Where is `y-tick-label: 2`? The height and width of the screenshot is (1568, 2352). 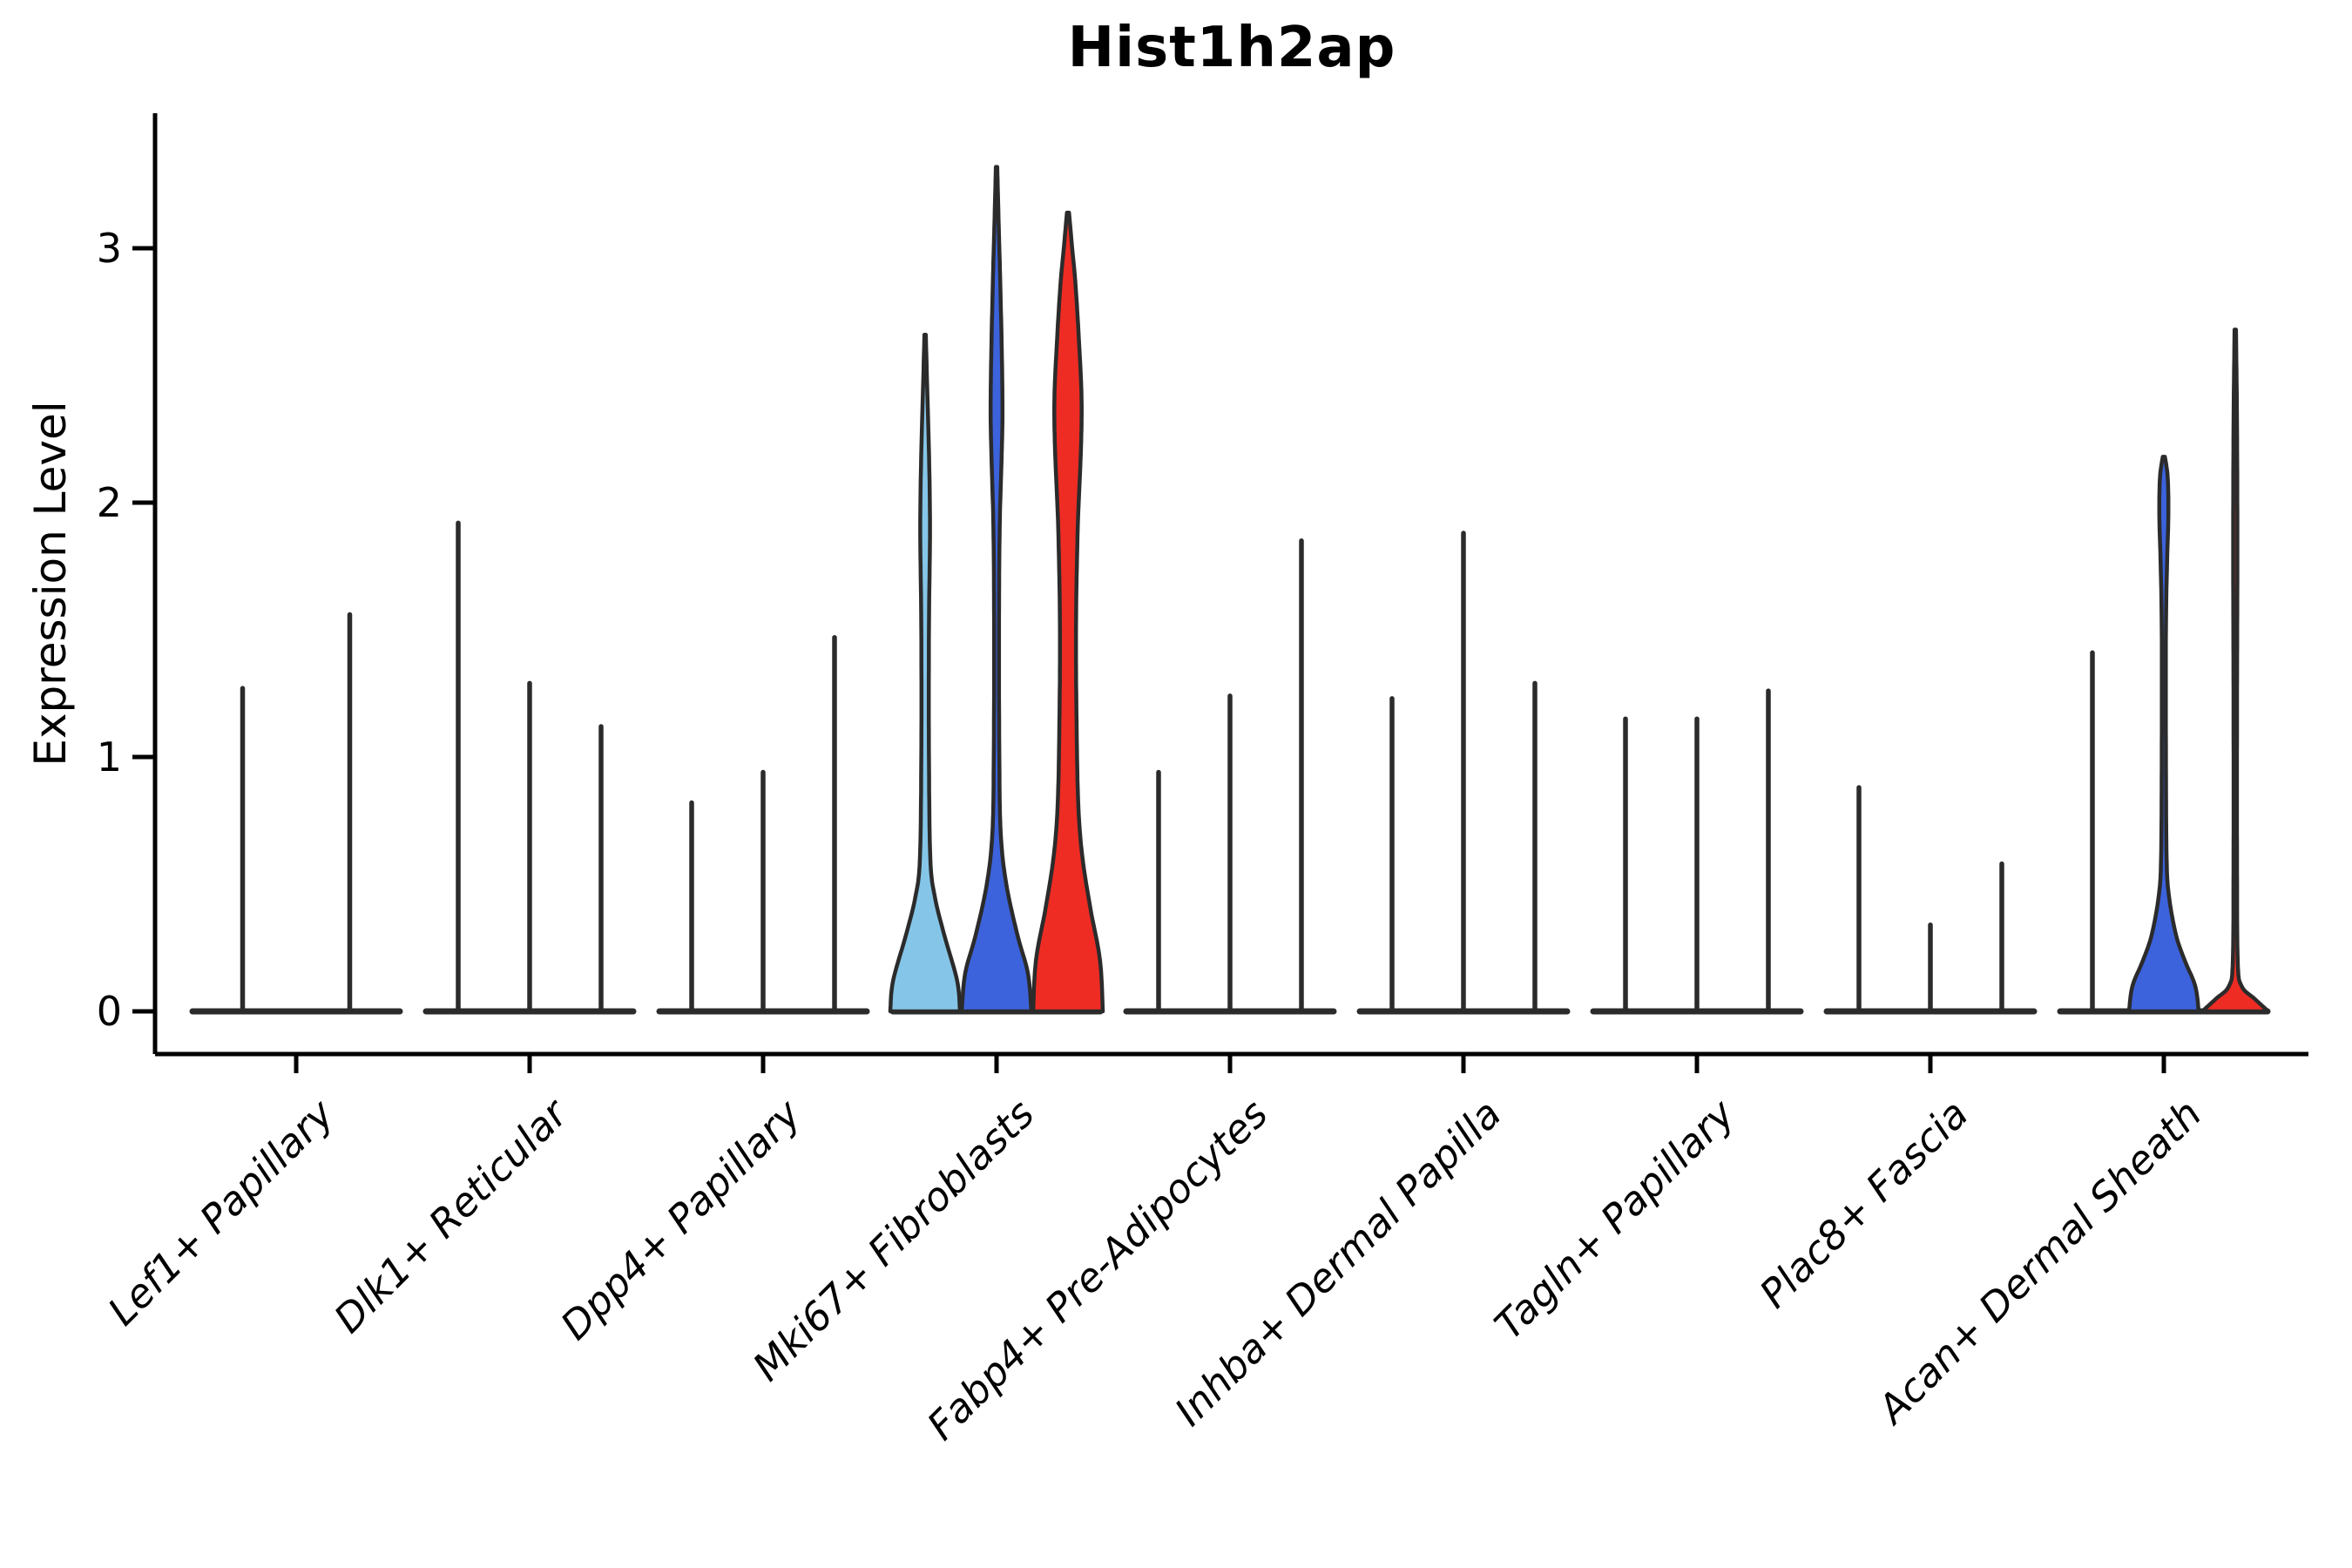 y-tick-label: 2 is located at coordinates (109, 502).